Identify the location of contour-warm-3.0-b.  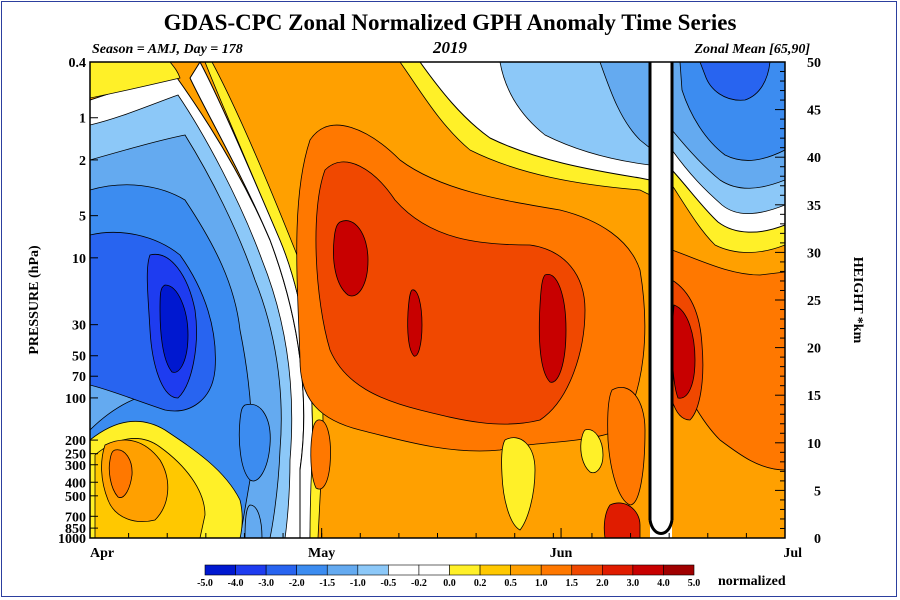
(552, 328).